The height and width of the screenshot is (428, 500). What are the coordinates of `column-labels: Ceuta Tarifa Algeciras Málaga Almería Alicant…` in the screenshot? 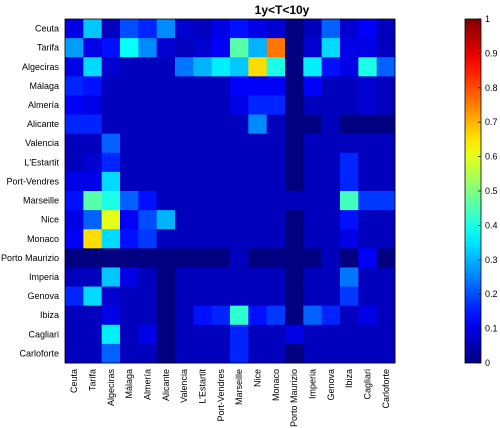 It's located at (230, 398).